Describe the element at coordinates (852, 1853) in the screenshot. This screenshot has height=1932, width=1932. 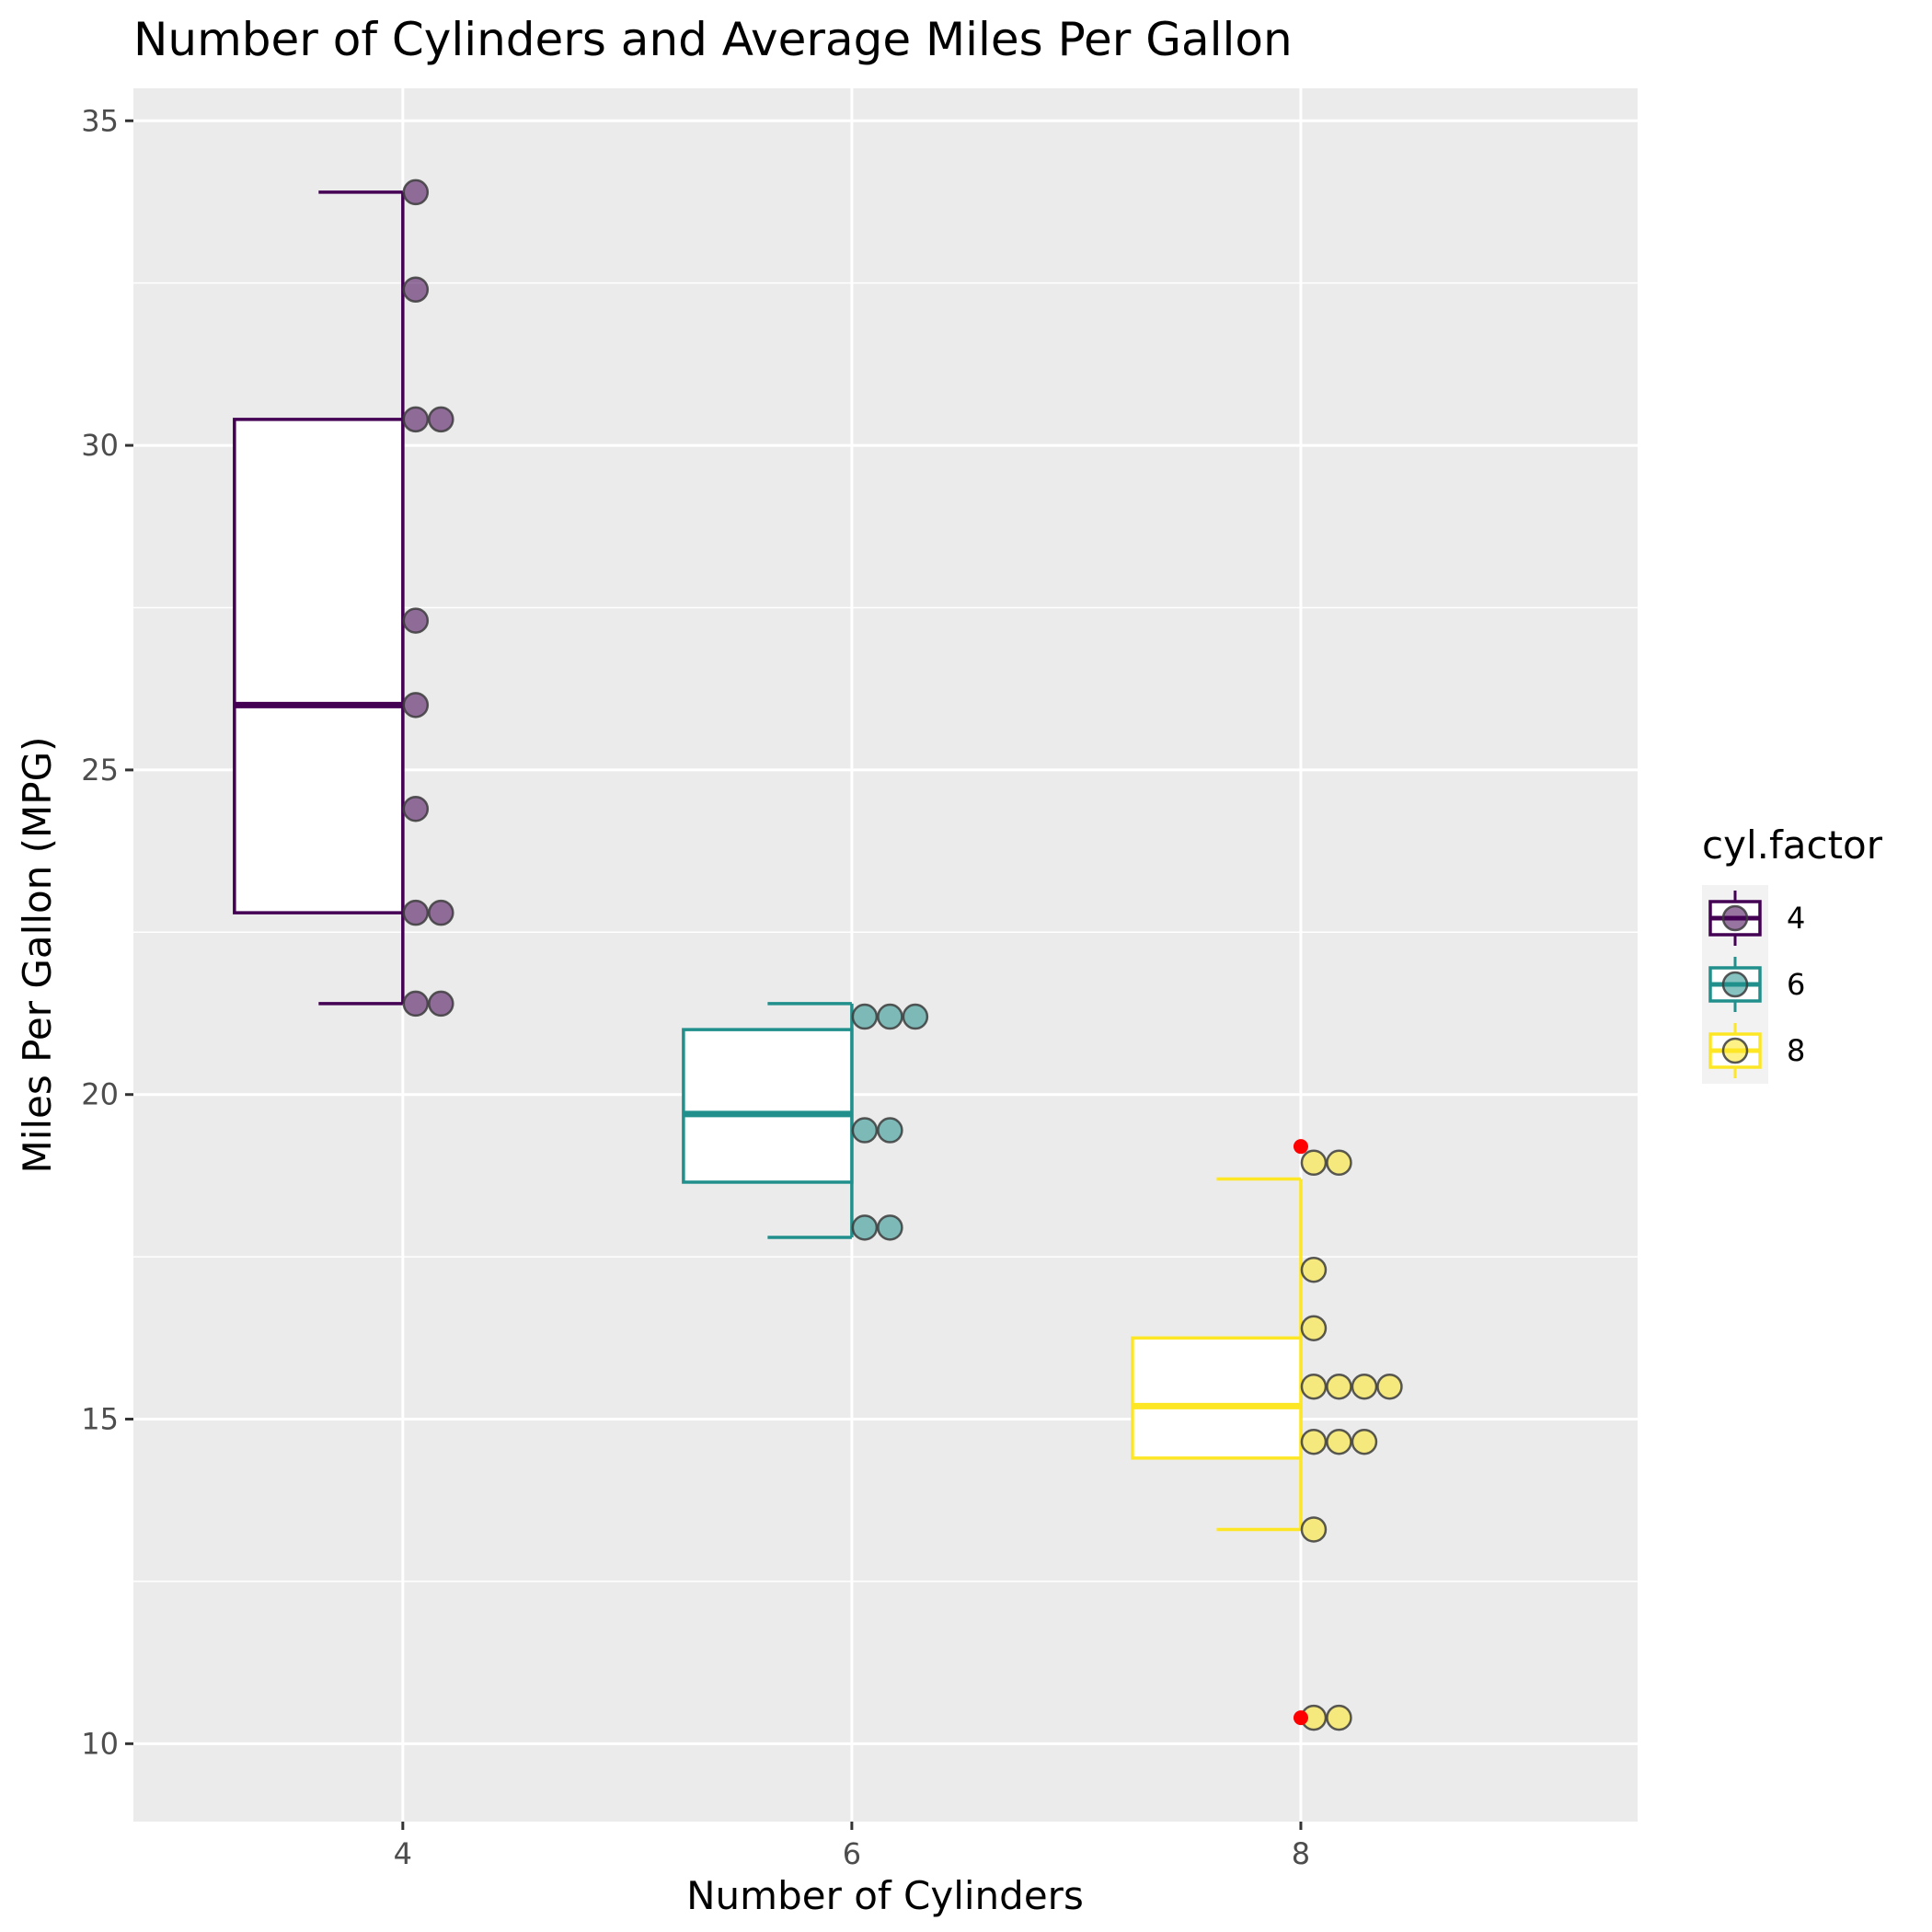
I see `x-tick-label: 6` at that location.